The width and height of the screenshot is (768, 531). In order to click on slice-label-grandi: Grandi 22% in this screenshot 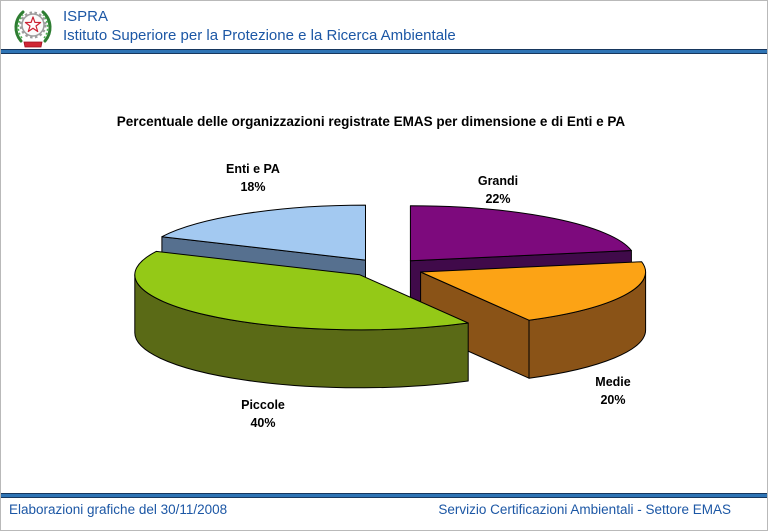, I will do `click(498, 190)`.